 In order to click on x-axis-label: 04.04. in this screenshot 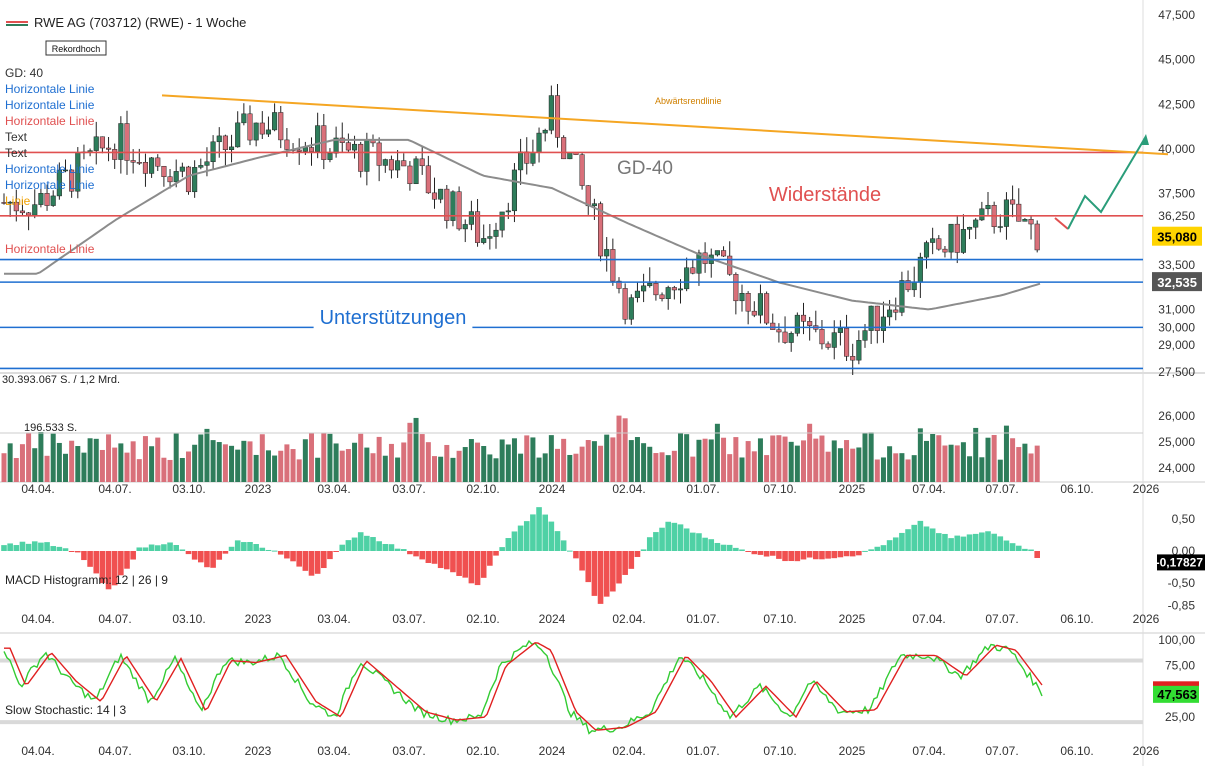, I will do `click(37, 489)`.